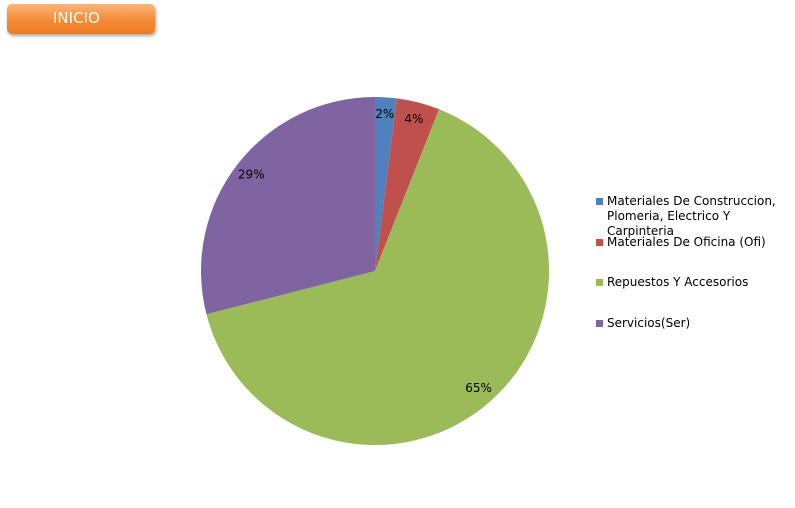  Describe the element at coordinates (686, 242) in the screenshot. I see `legend-label: Materiales De Oficina (Ofi)` at that location.